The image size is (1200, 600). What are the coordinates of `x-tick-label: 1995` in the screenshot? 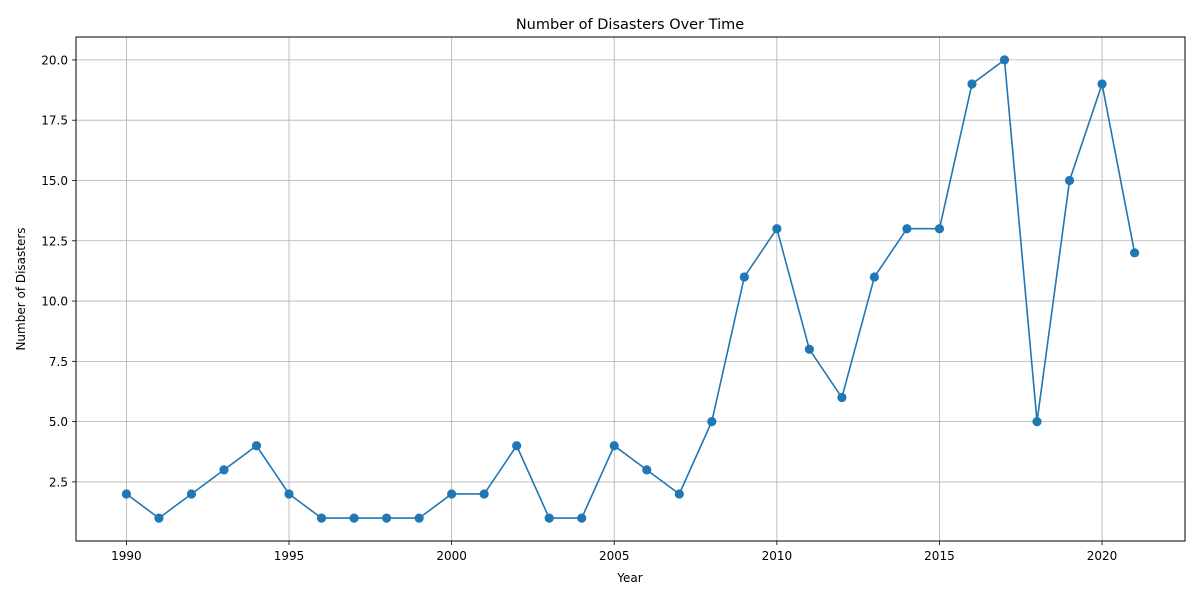 It's located at (289, 556).